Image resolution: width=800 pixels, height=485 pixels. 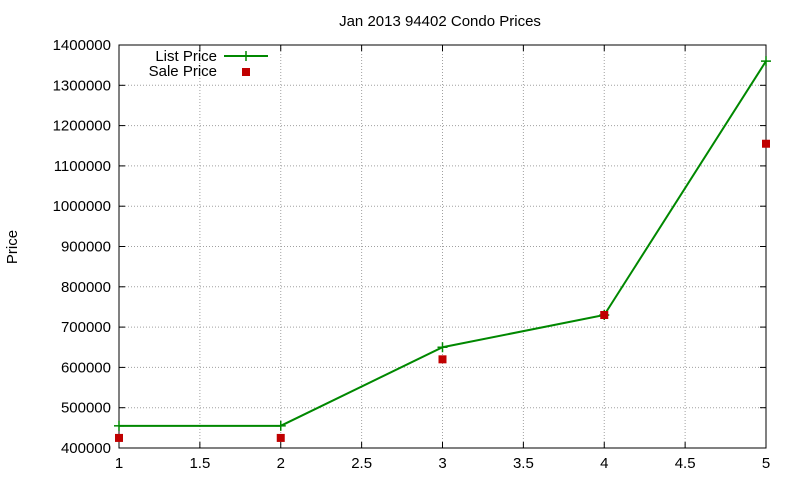 I want to click on legend: List Price Sale Price, so click(x=208, y=64).